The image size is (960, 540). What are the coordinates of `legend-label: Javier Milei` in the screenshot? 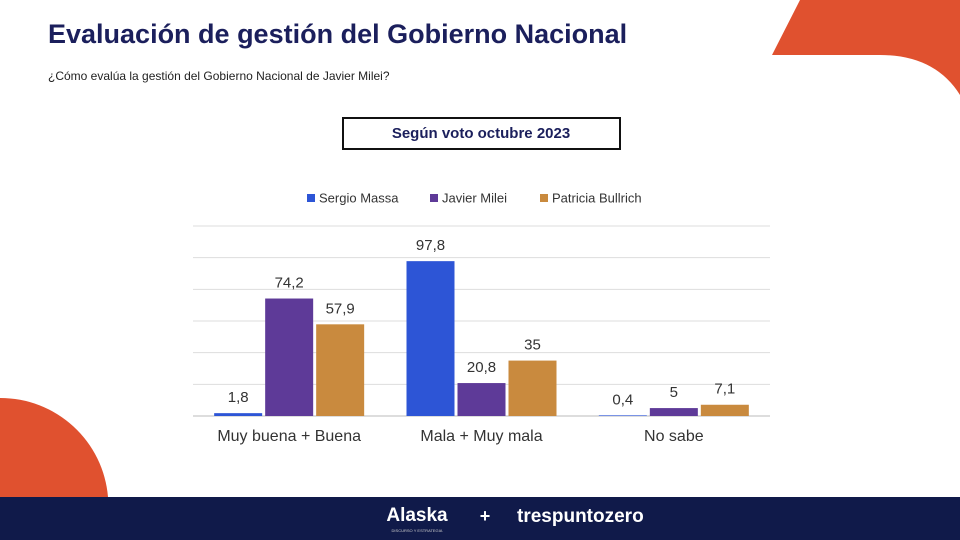 It's located at (474, 197).